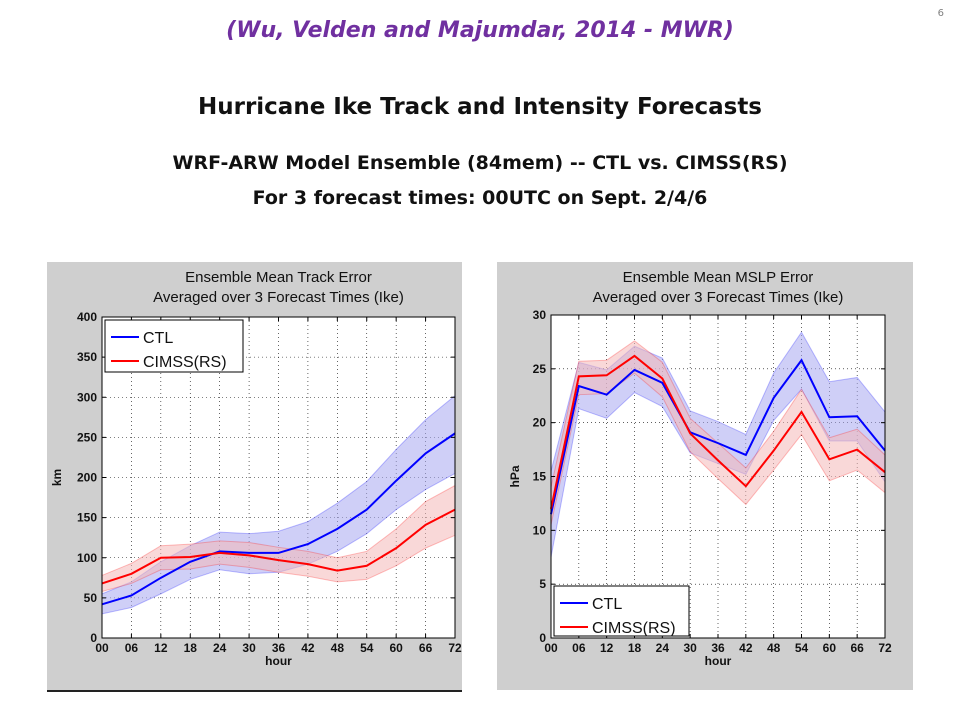 The height and width of the screenshot is (720, 960). Describe the element at coordinates (91, 598) in the screenshot. I see `y-tick-label: 50` at that location.